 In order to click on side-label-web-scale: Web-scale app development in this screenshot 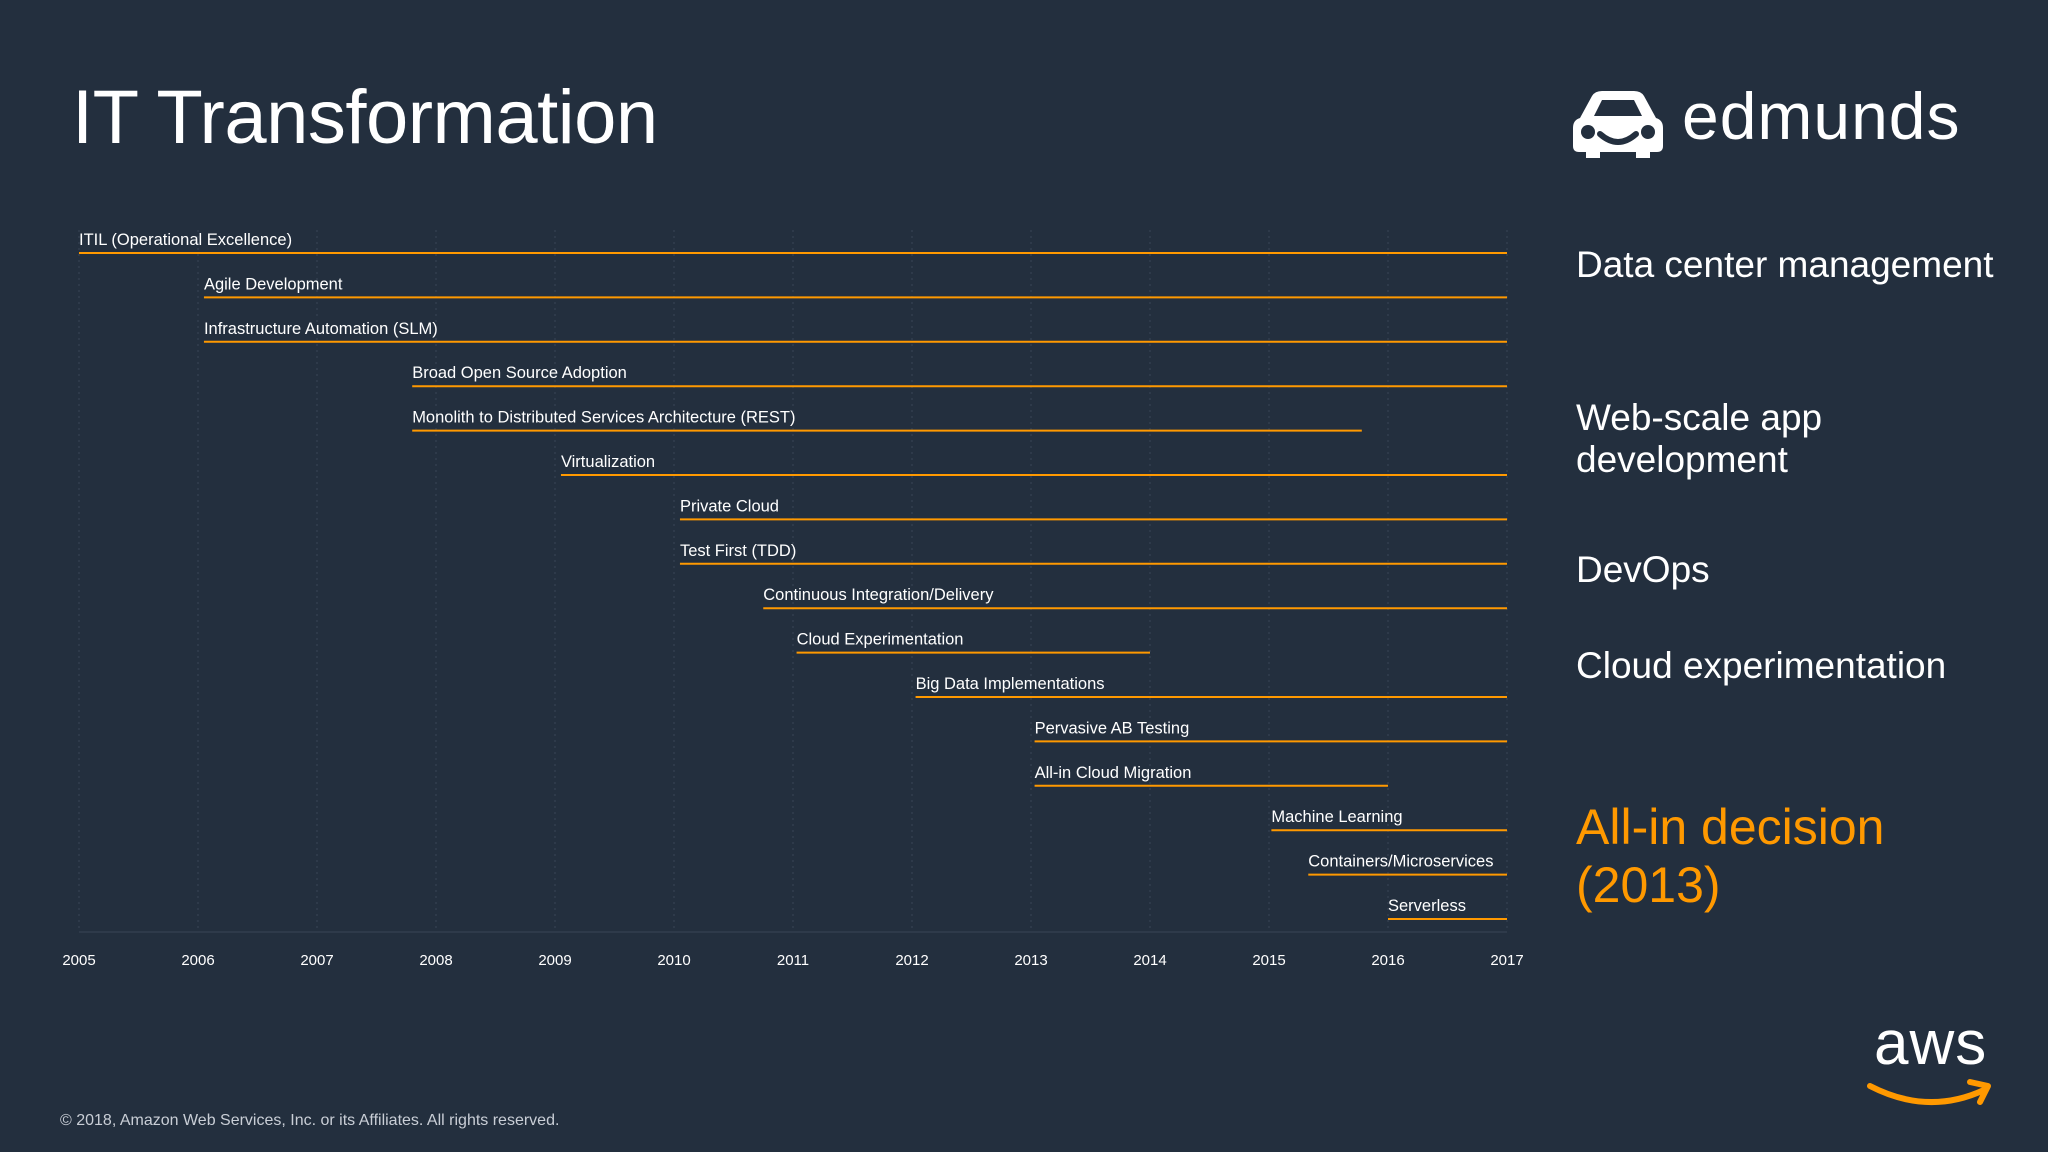, I will do `click(1699, 438)`.